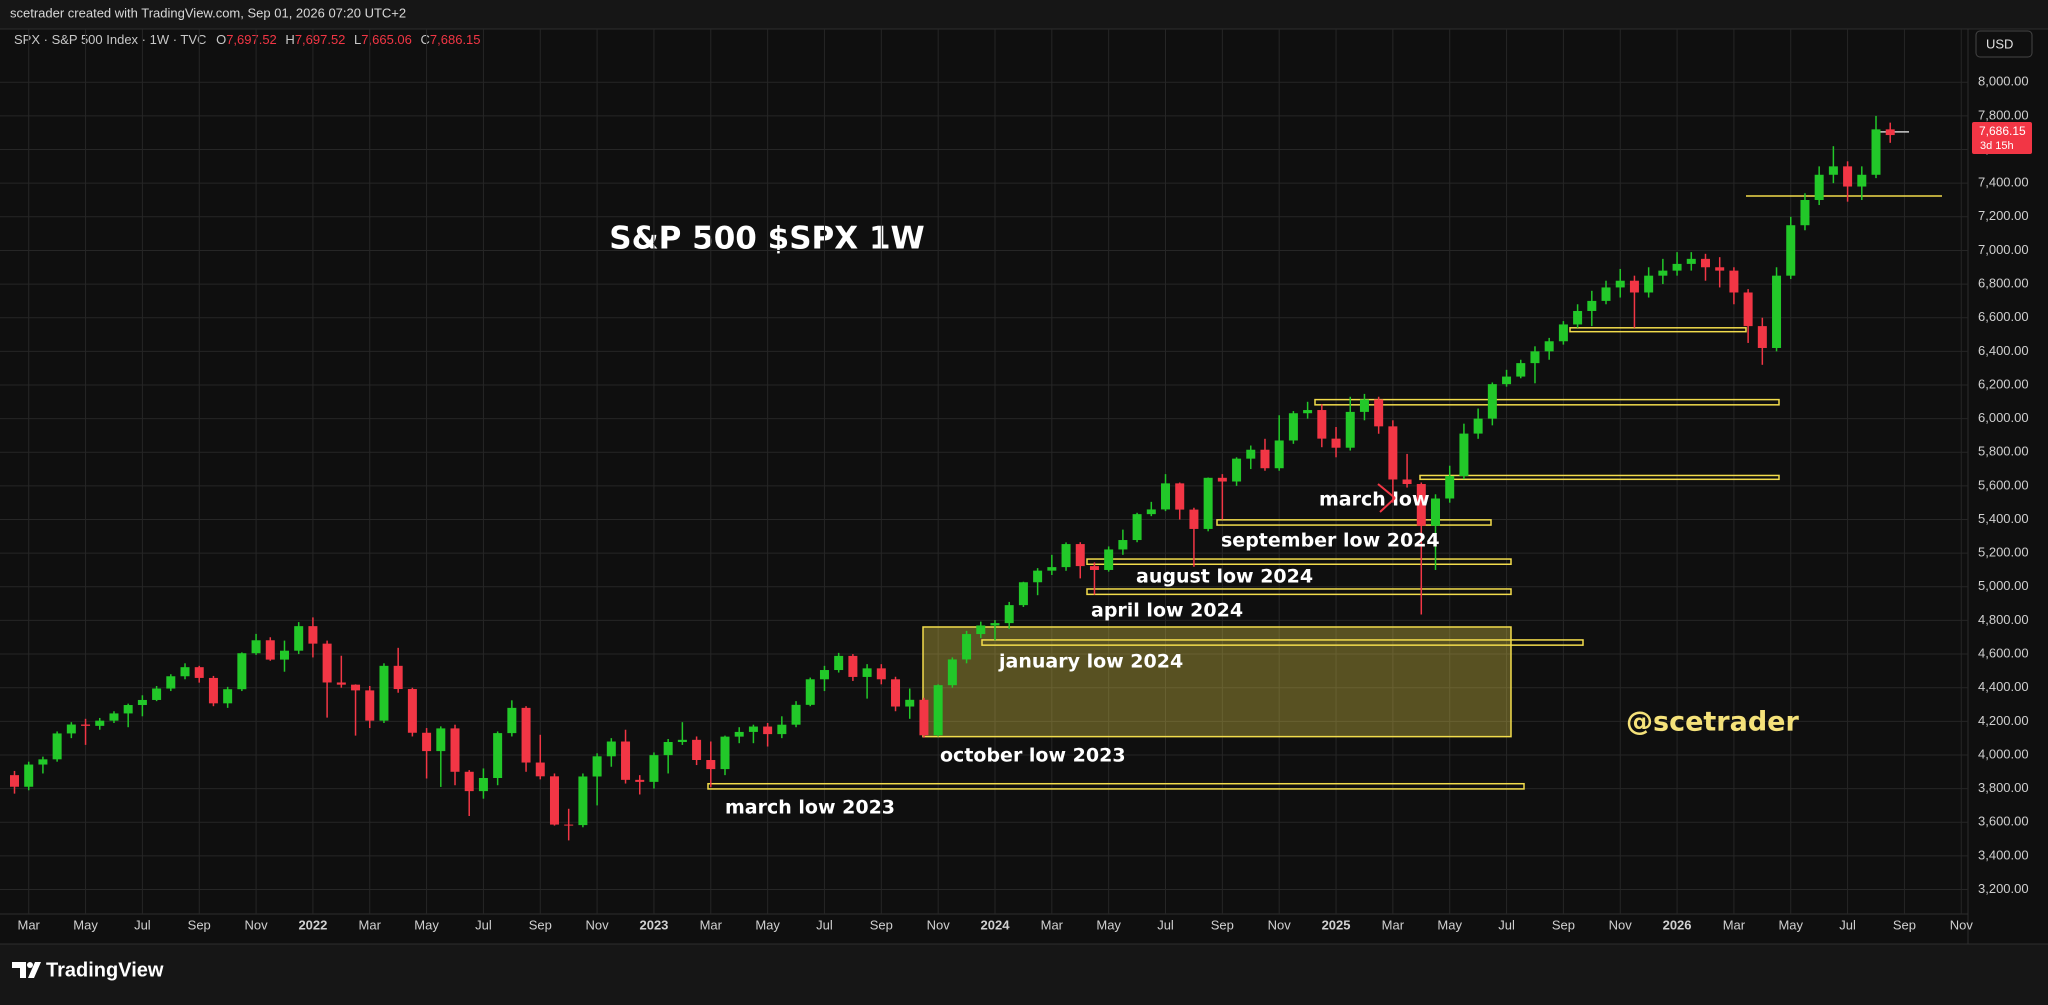 The height and width of the screenshot is (1005, 2048). Describe the element at coordinates (2003, 552) in the screenshot. I see `y-tick-label: 5,200.00` at that location.